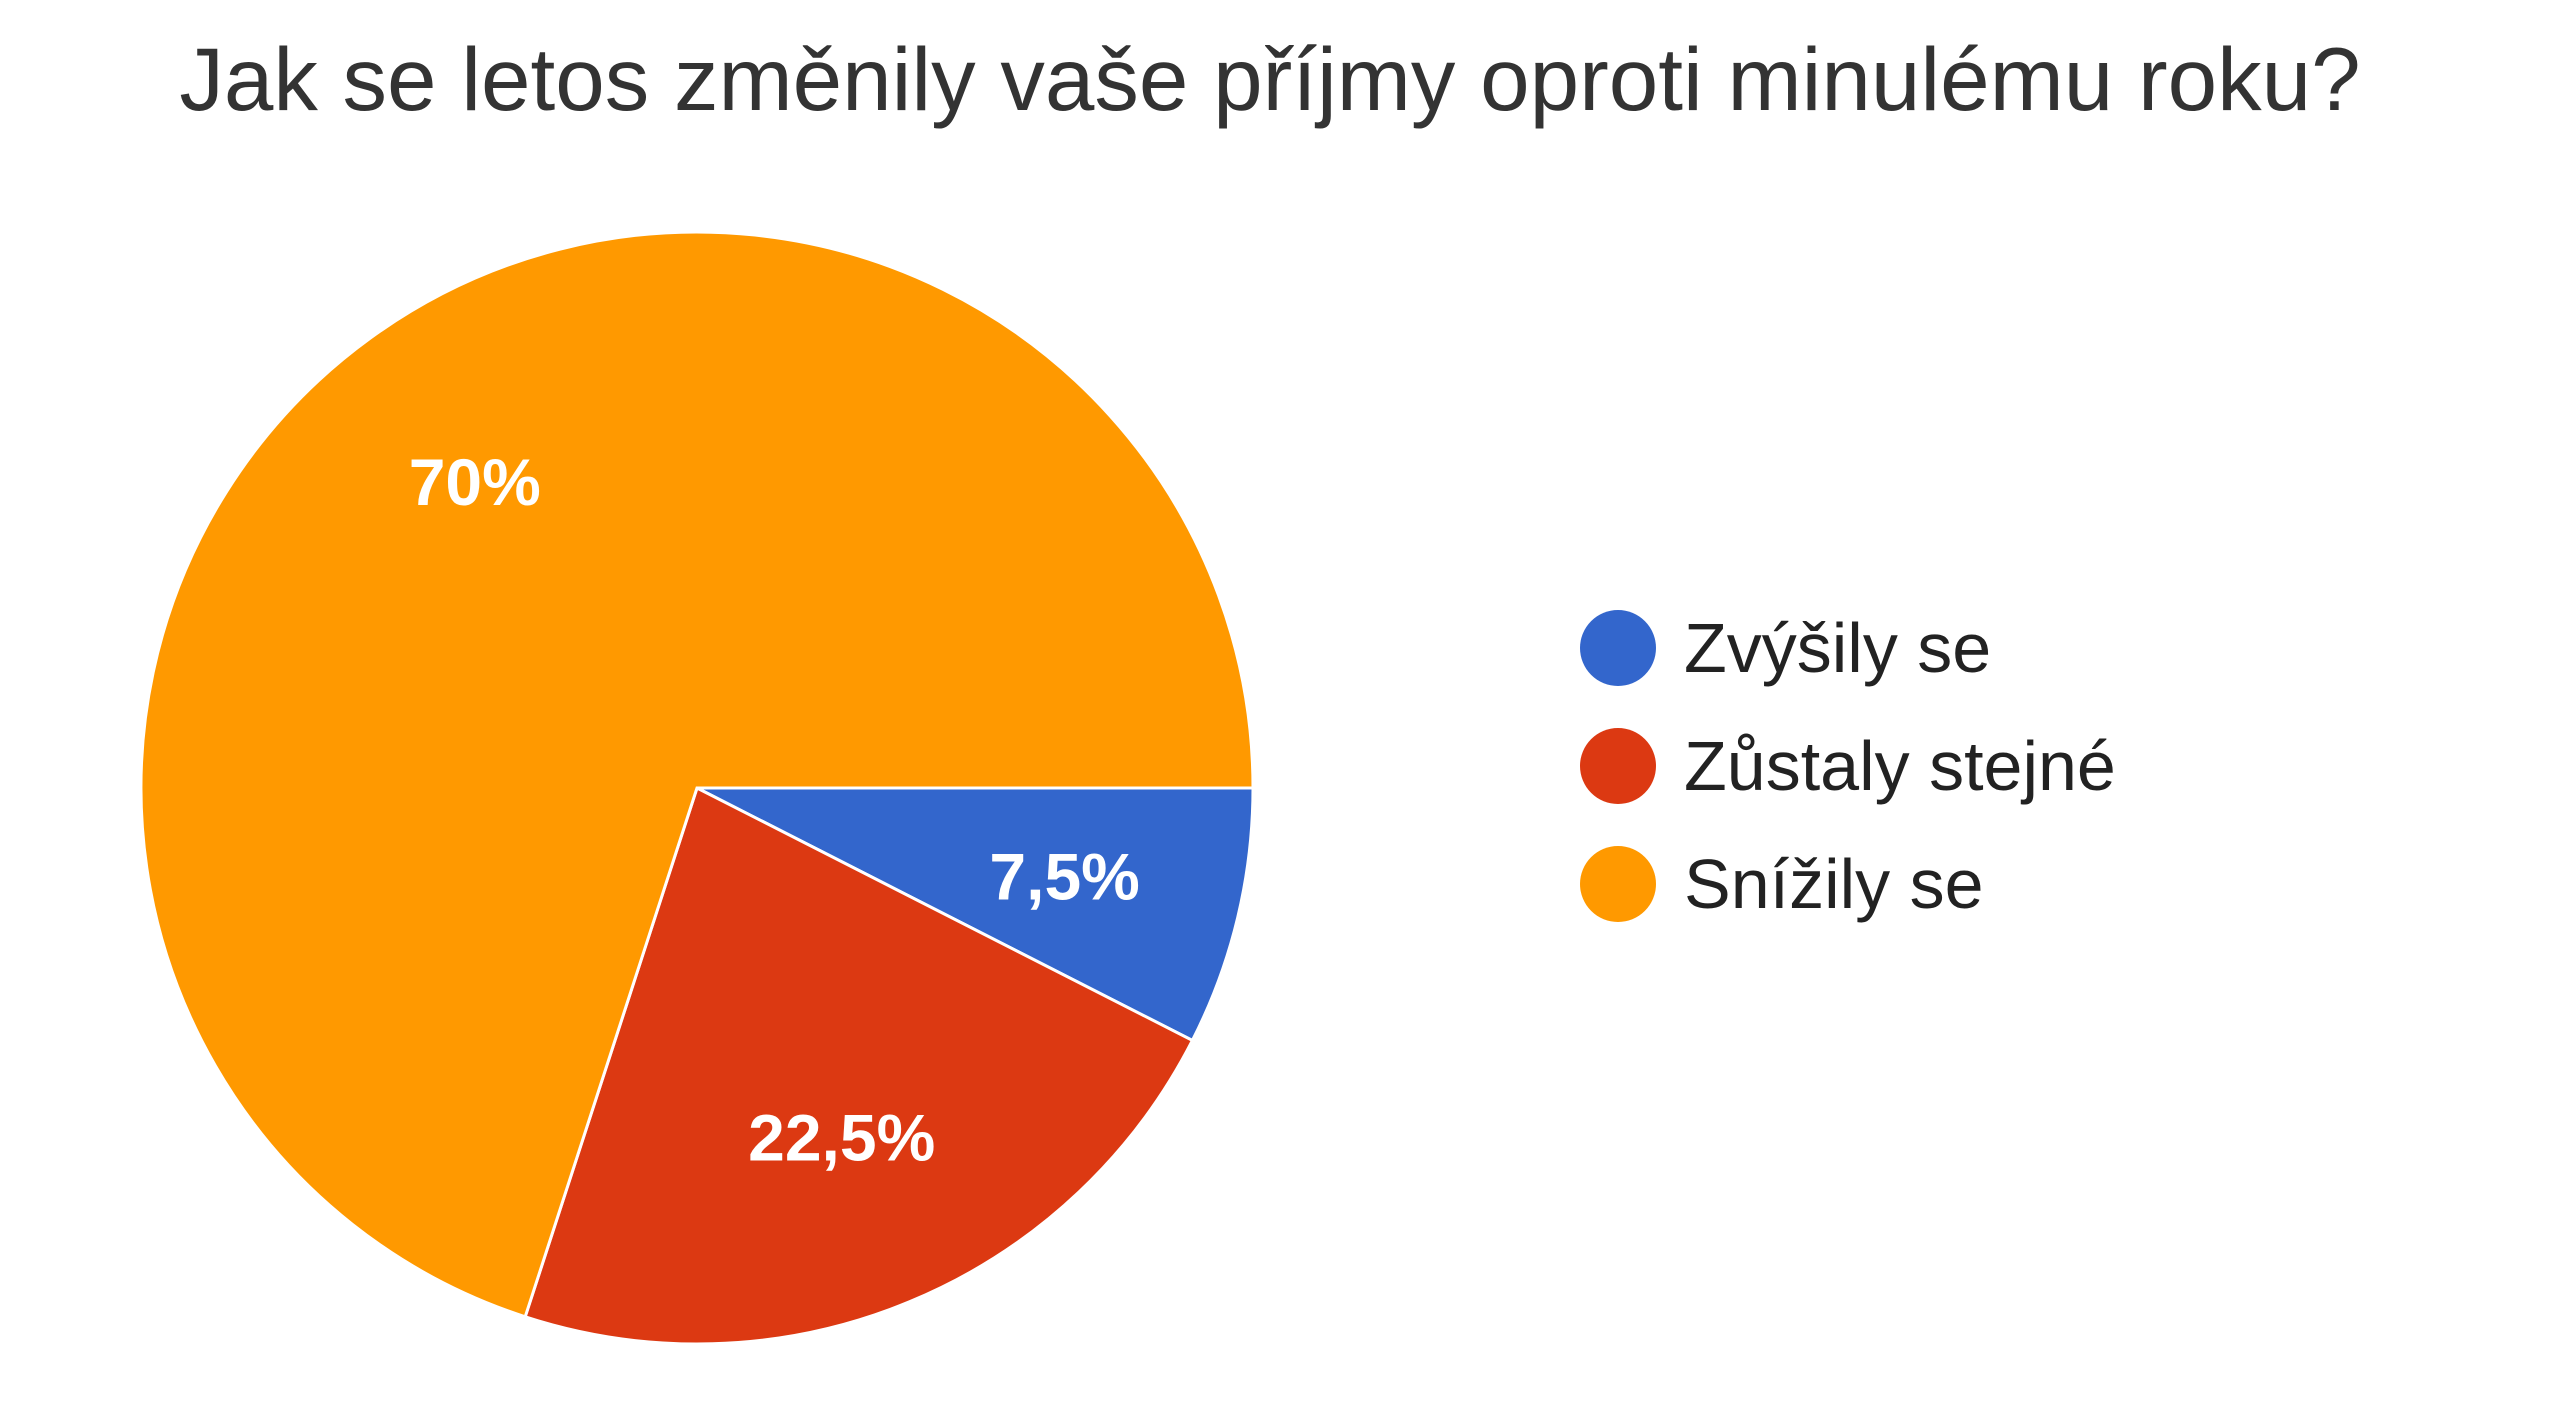 This screenshot has height=1413, width=2560. I want to click on legend-label: Zvýšily se, so click(1837, 648).